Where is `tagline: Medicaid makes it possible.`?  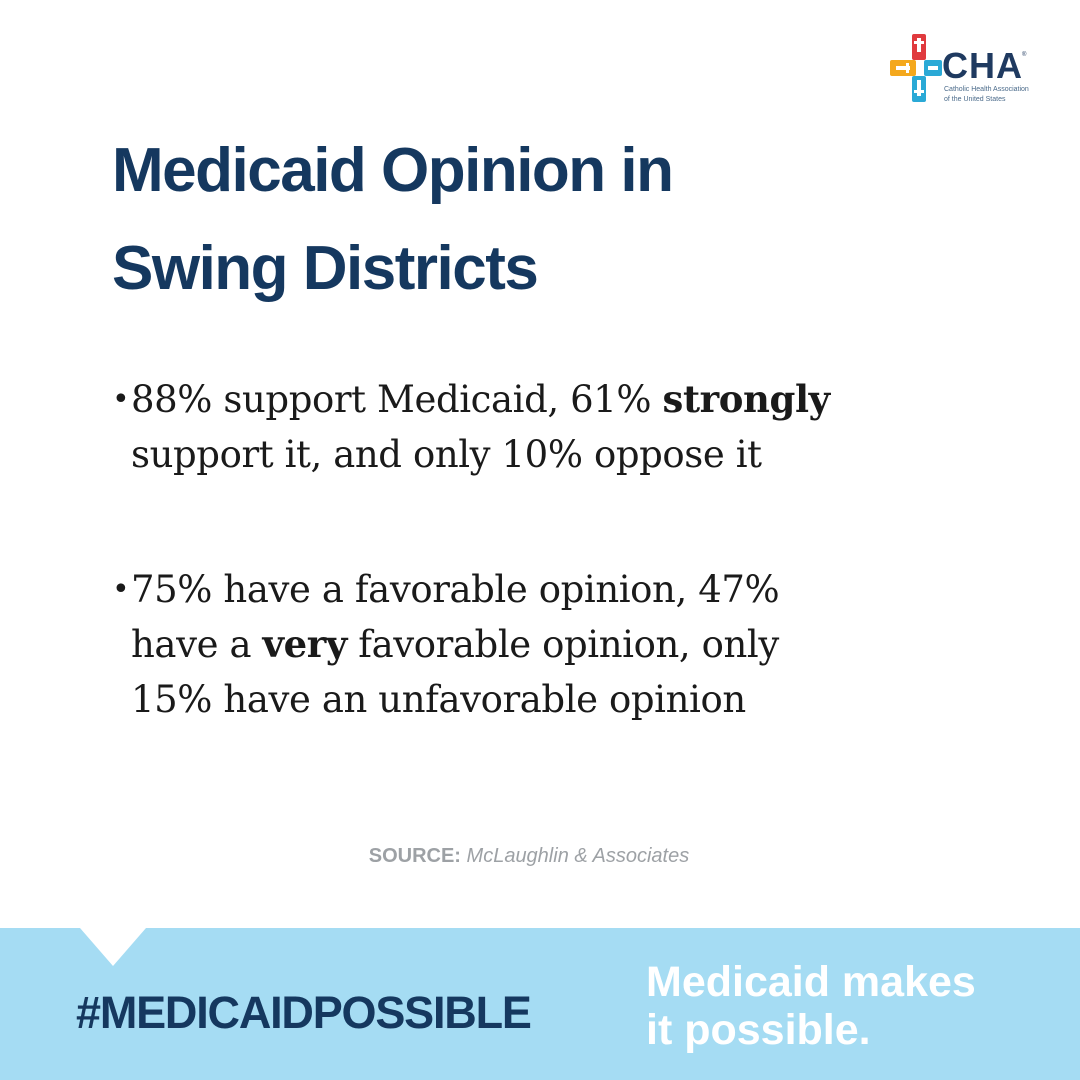 tagline: Medicaid makes it possible. is located at coordinates (811, 1006).